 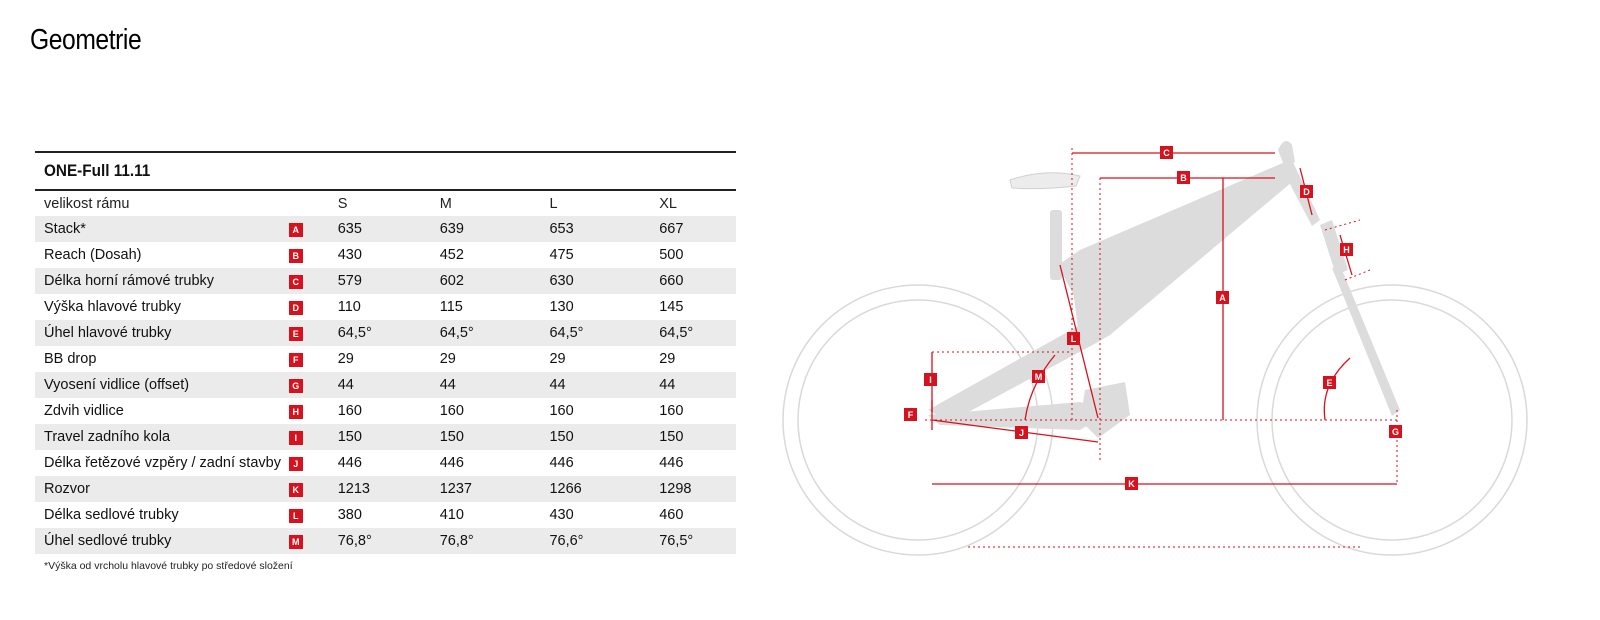 What do you see at coordinates (451, 307) in the screenshot?
I see `row-value: 115` at bounding box center [451, 307].